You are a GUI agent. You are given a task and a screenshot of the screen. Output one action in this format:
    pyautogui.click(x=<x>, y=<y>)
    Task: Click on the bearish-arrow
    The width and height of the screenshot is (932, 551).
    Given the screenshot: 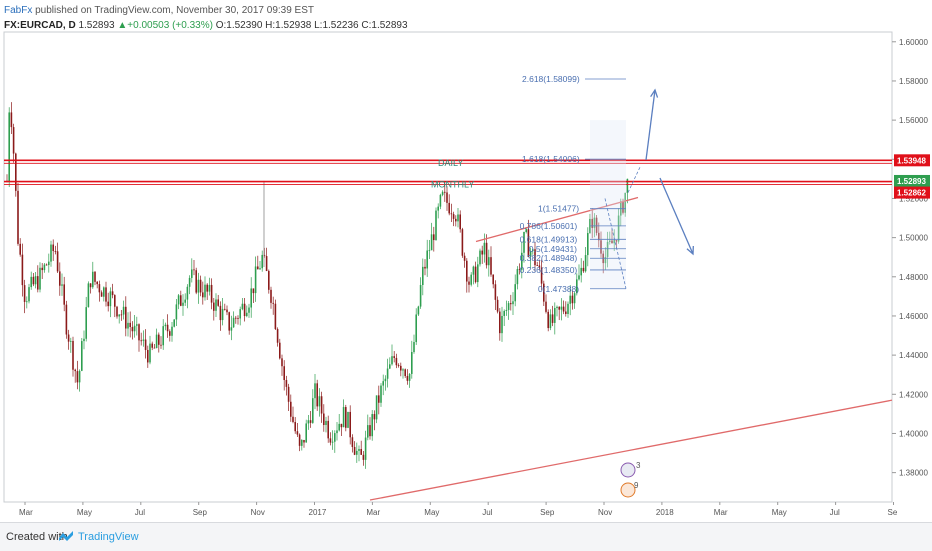 What is the action you would take?
    pyautogui.click(x=676, y=216)
    